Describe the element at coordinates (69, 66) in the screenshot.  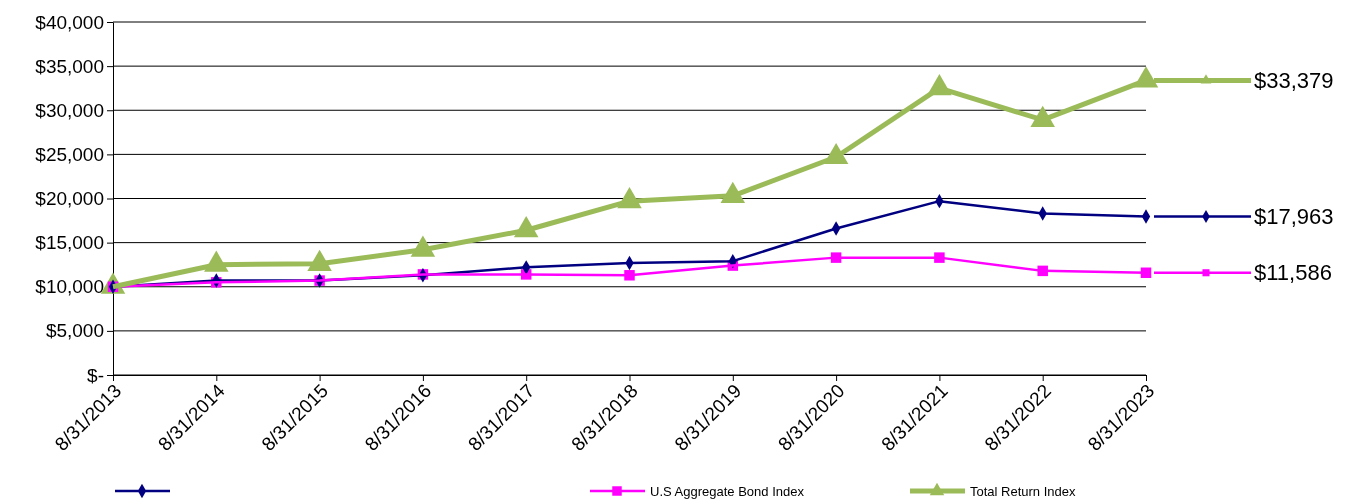
I see `y-tick-label: $35,000` at that location.